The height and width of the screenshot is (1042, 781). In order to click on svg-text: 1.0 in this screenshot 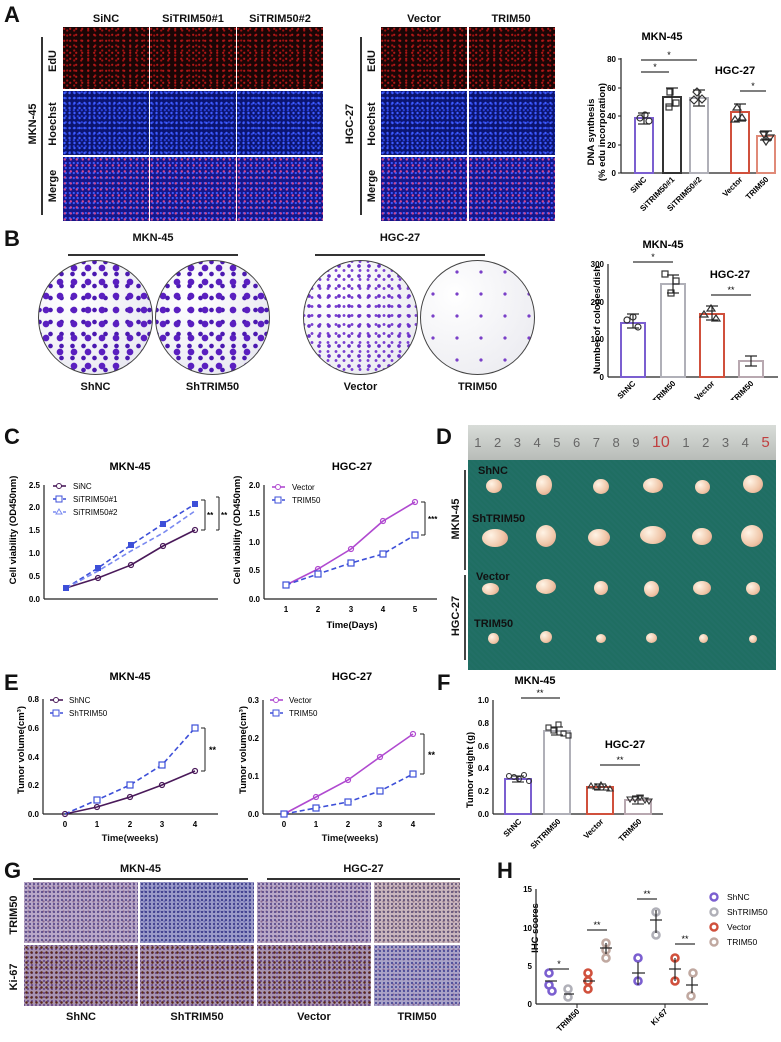, I will do `click(35, 553)`.